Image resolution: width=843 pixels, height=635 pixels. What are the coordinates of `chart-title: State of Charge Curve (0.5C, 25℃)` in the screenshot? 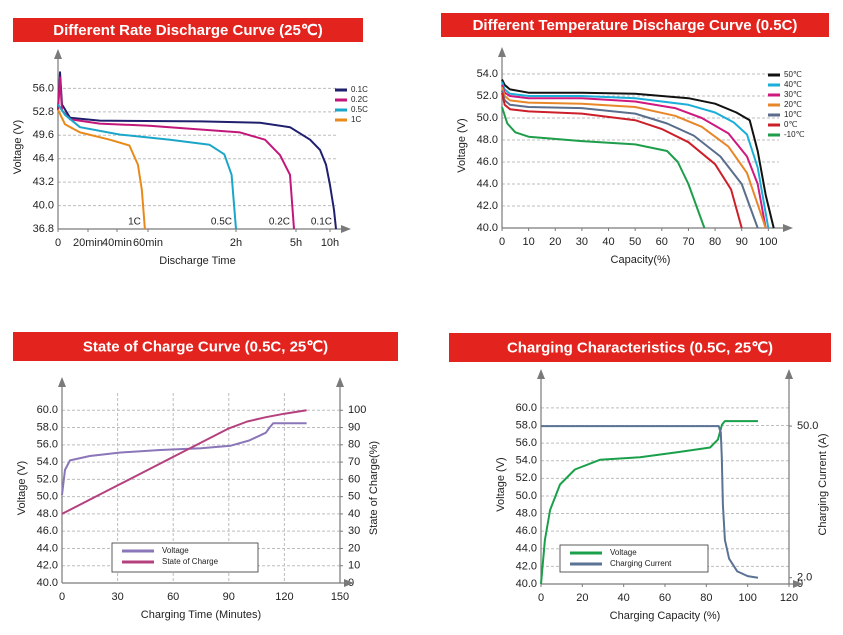 It's located at (205, 346).